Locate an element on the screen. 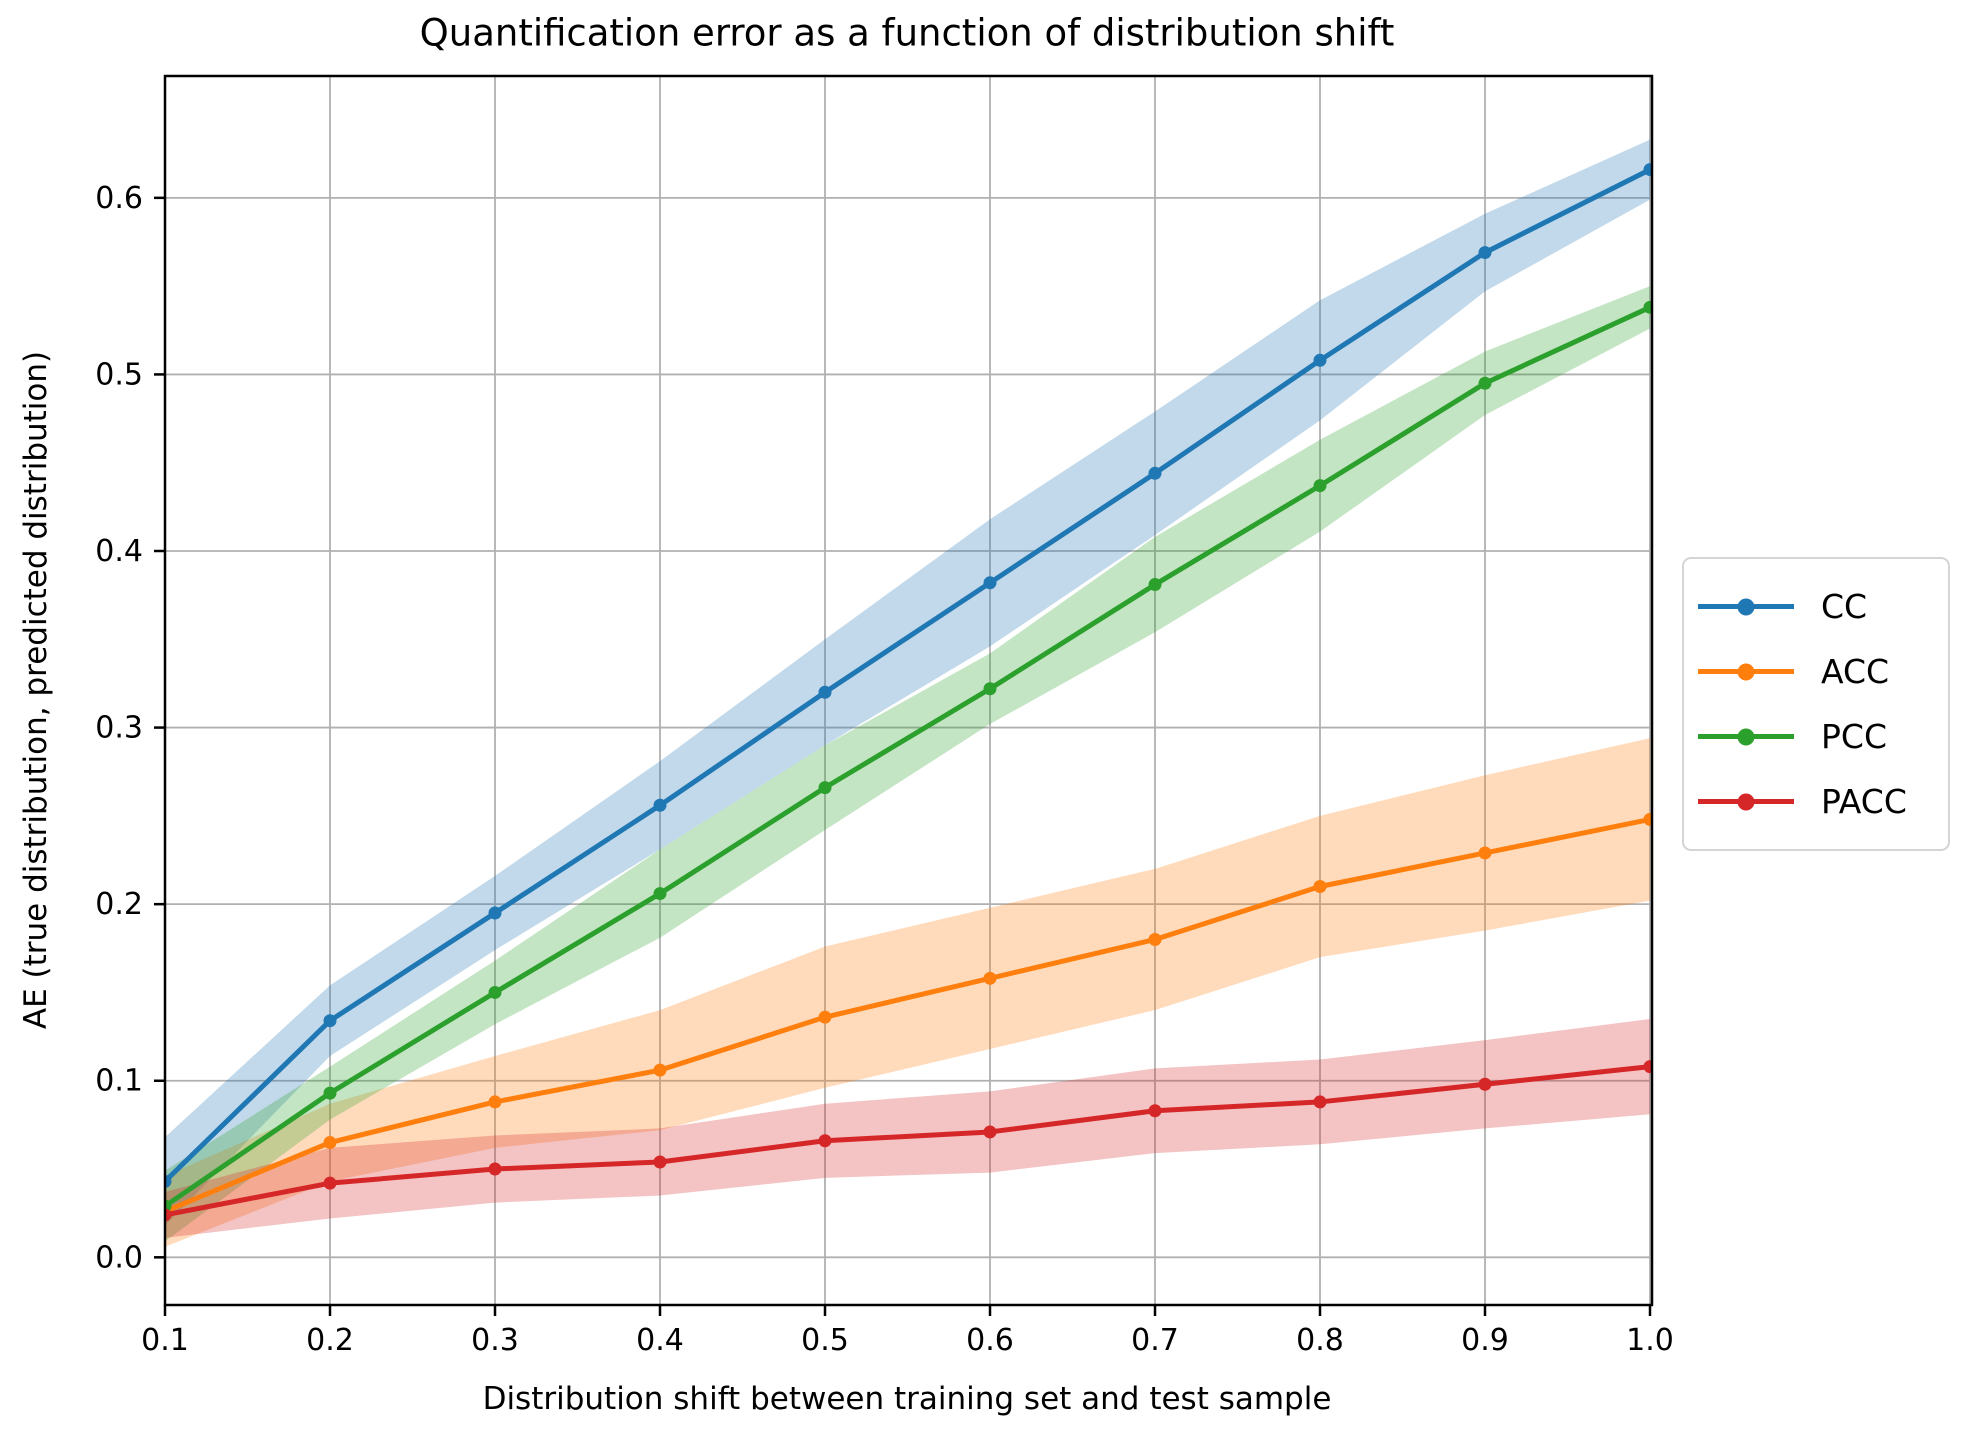 Image resolution: width=1969 pixels, height=1446 pixels. x-tick-label: 1.0 is located at coordinates (1650, 1340).